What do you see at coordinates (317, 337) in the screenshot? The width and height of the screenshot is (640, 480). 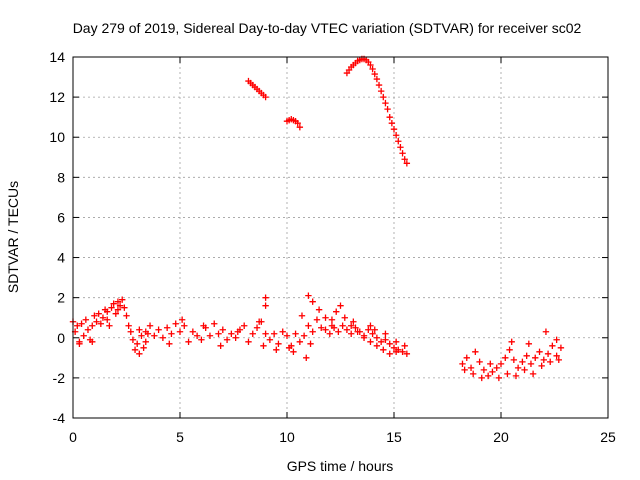 I see `series-low-arc-cluster` at bounding box center [317, 337].